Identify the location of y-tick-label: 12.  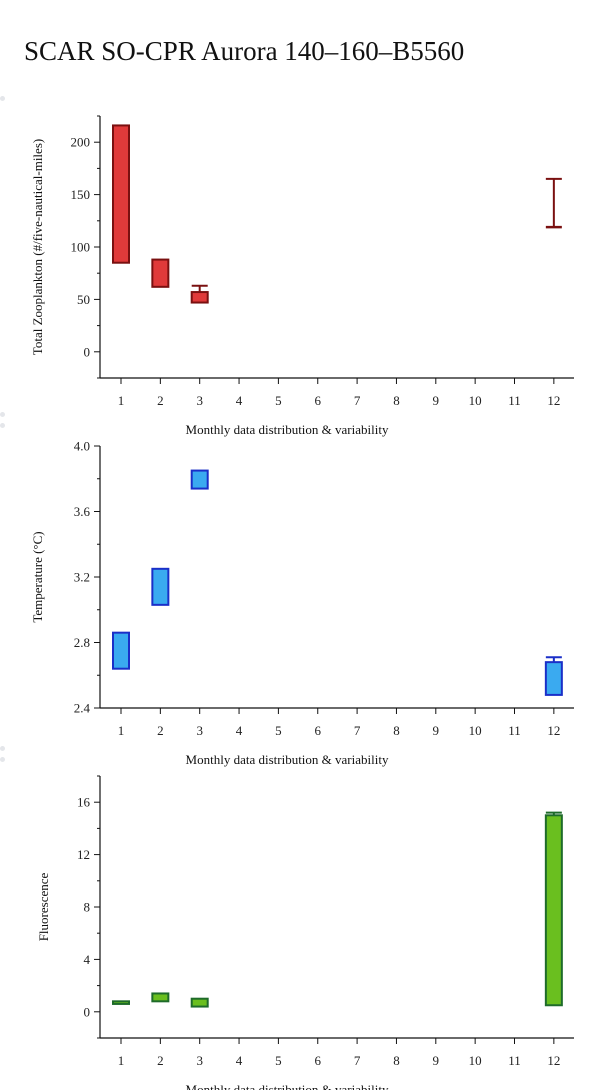
(83, 854).